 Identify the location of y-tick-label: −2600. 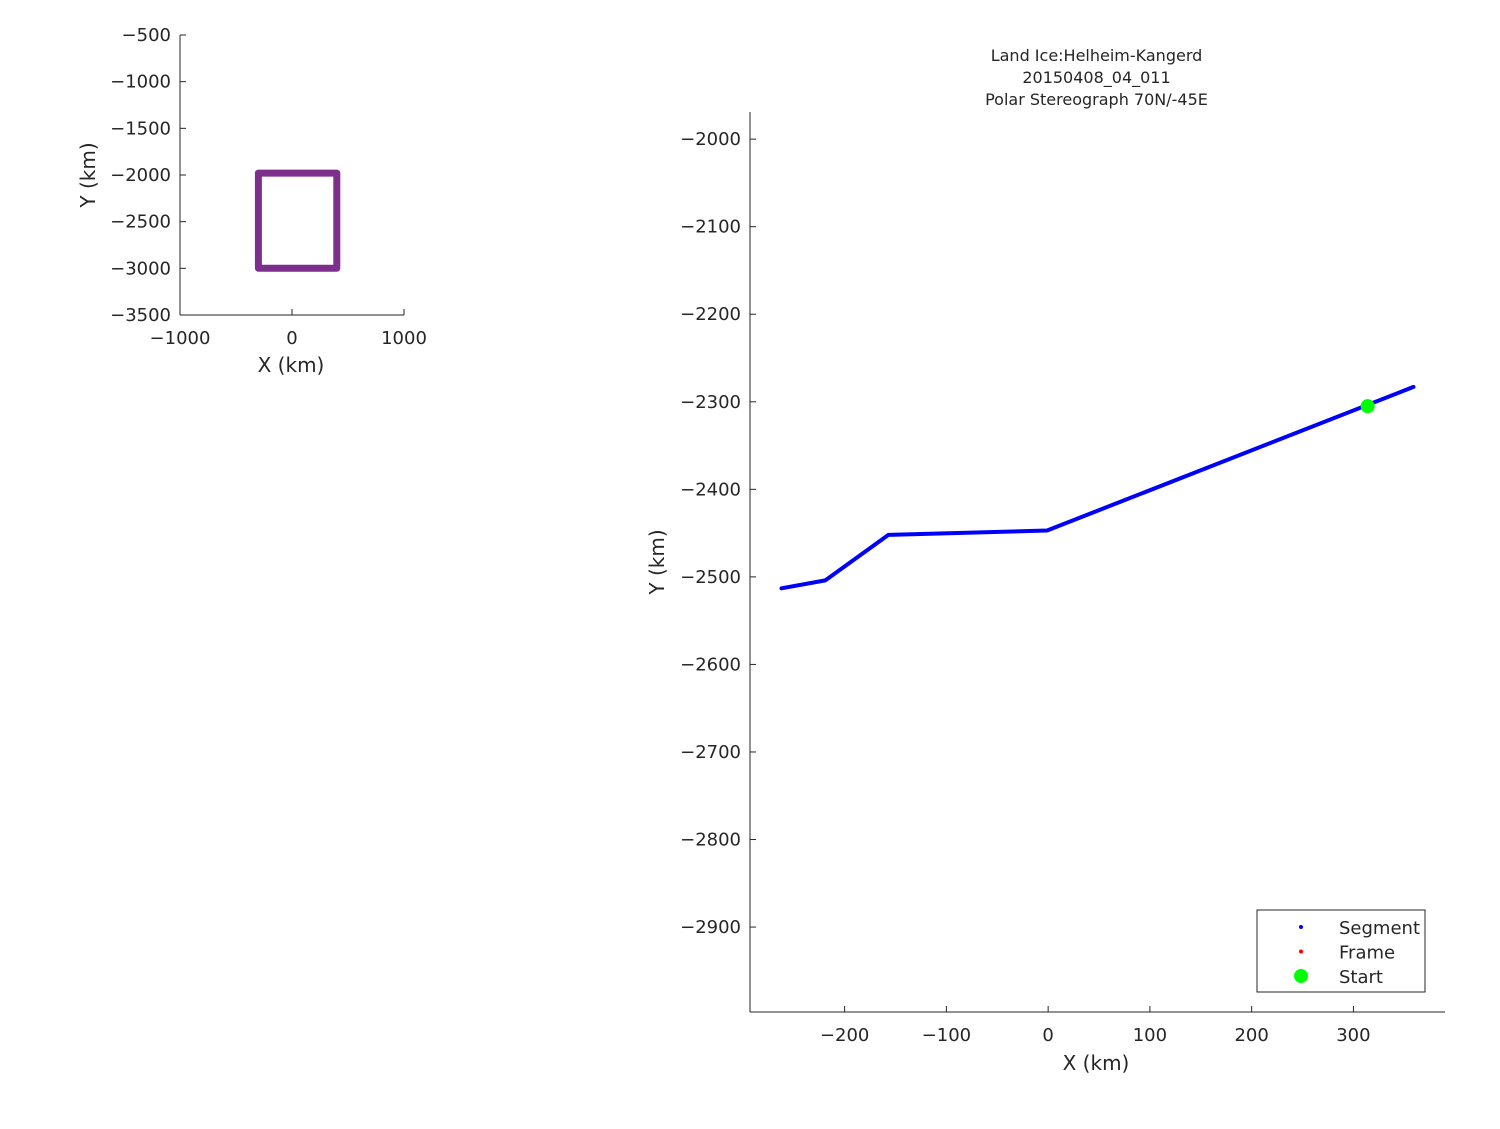
(710, 664).